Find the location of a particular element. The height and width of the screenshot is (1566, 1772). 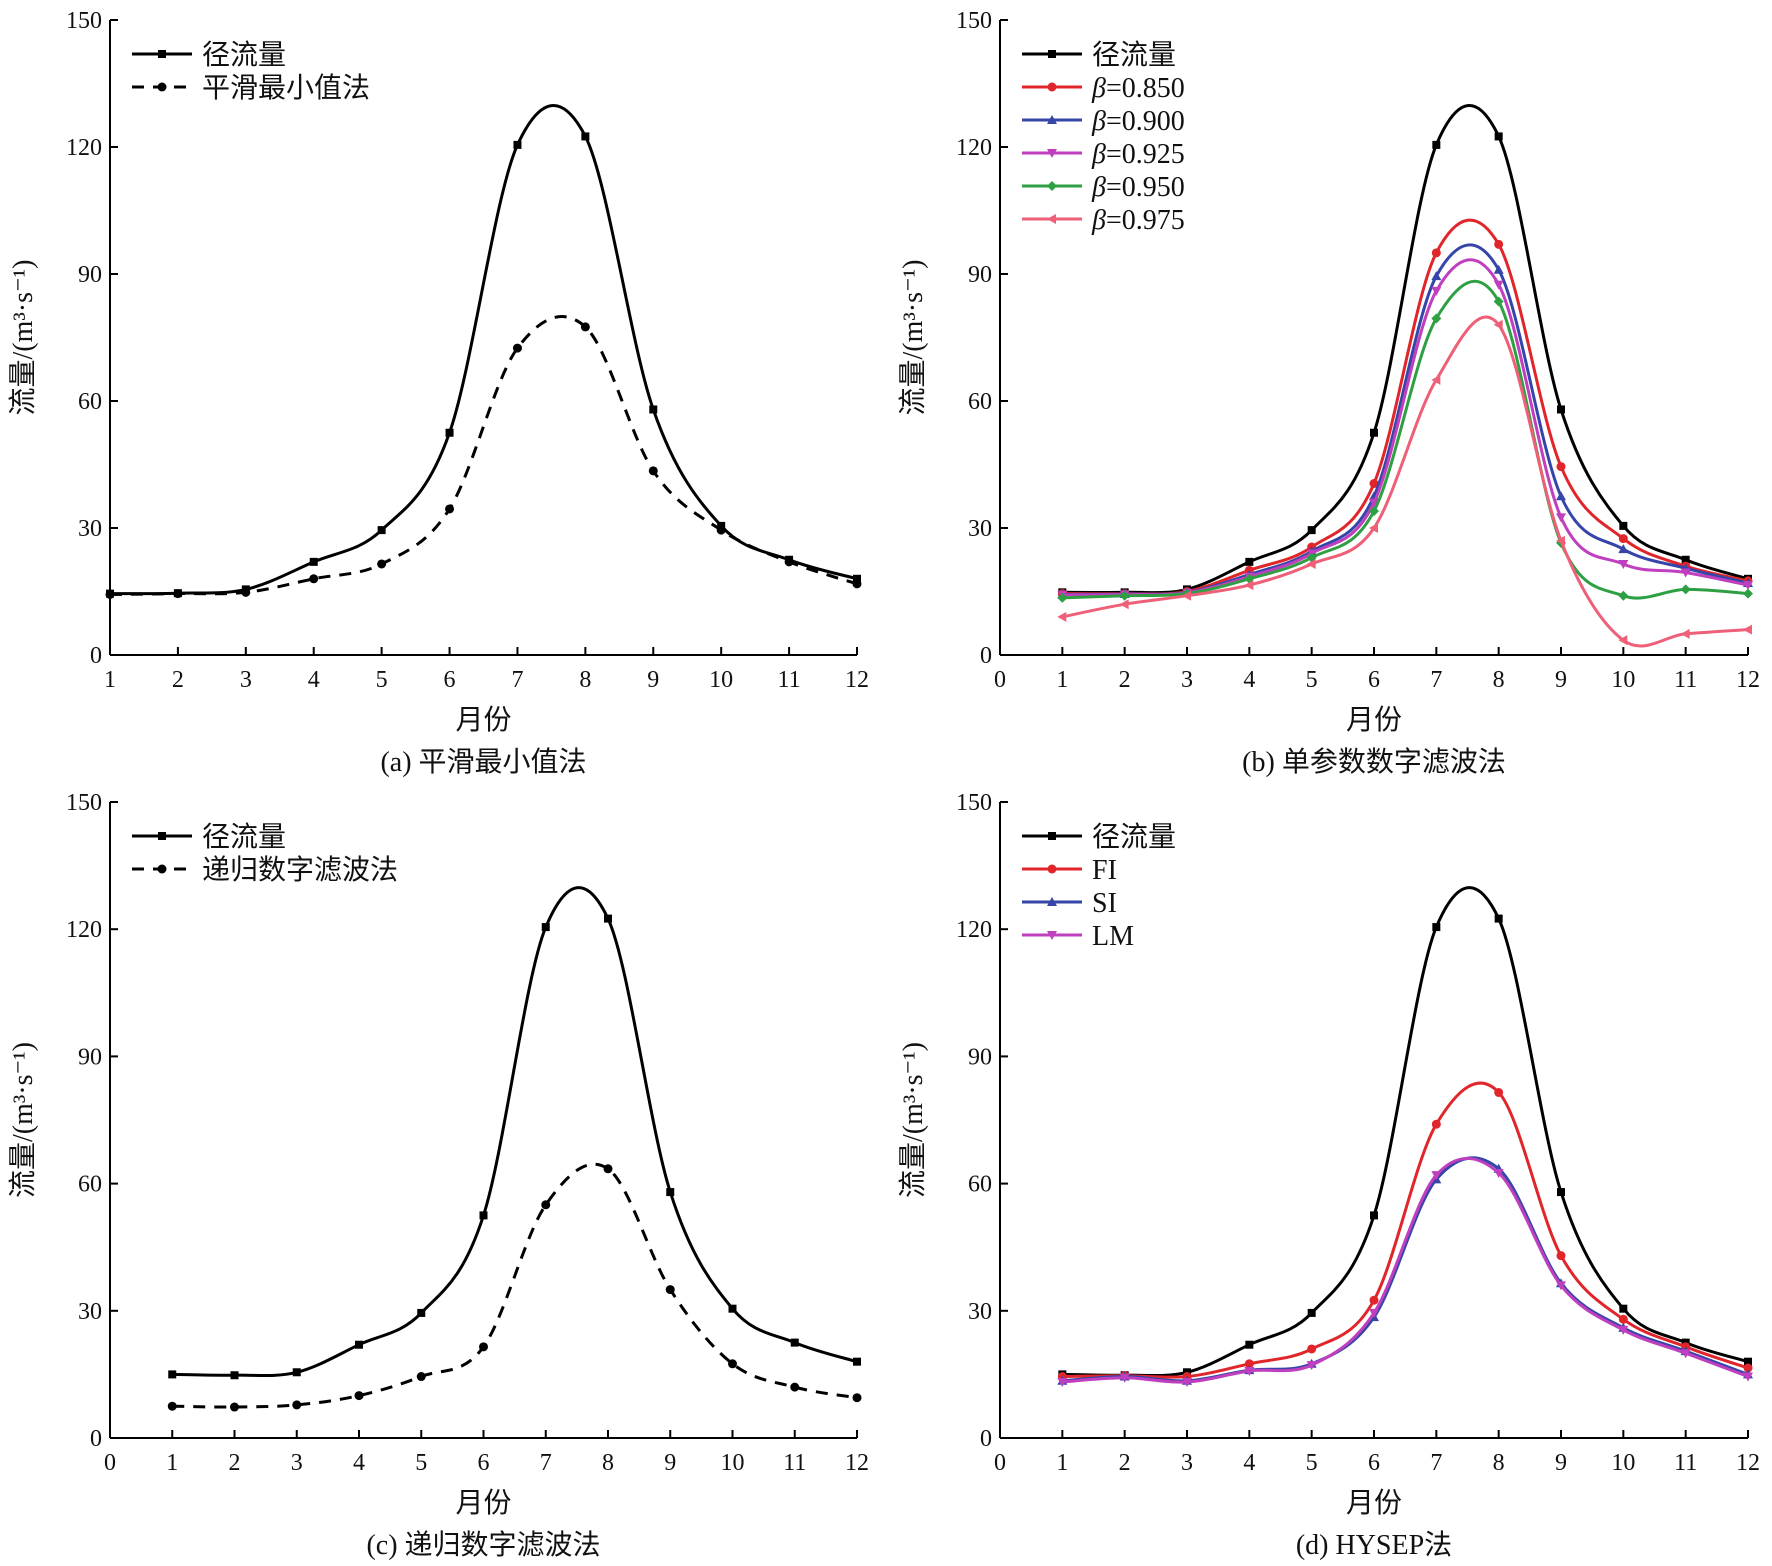

legend-item: β=0.950 is located at coordinates (1103, 187).